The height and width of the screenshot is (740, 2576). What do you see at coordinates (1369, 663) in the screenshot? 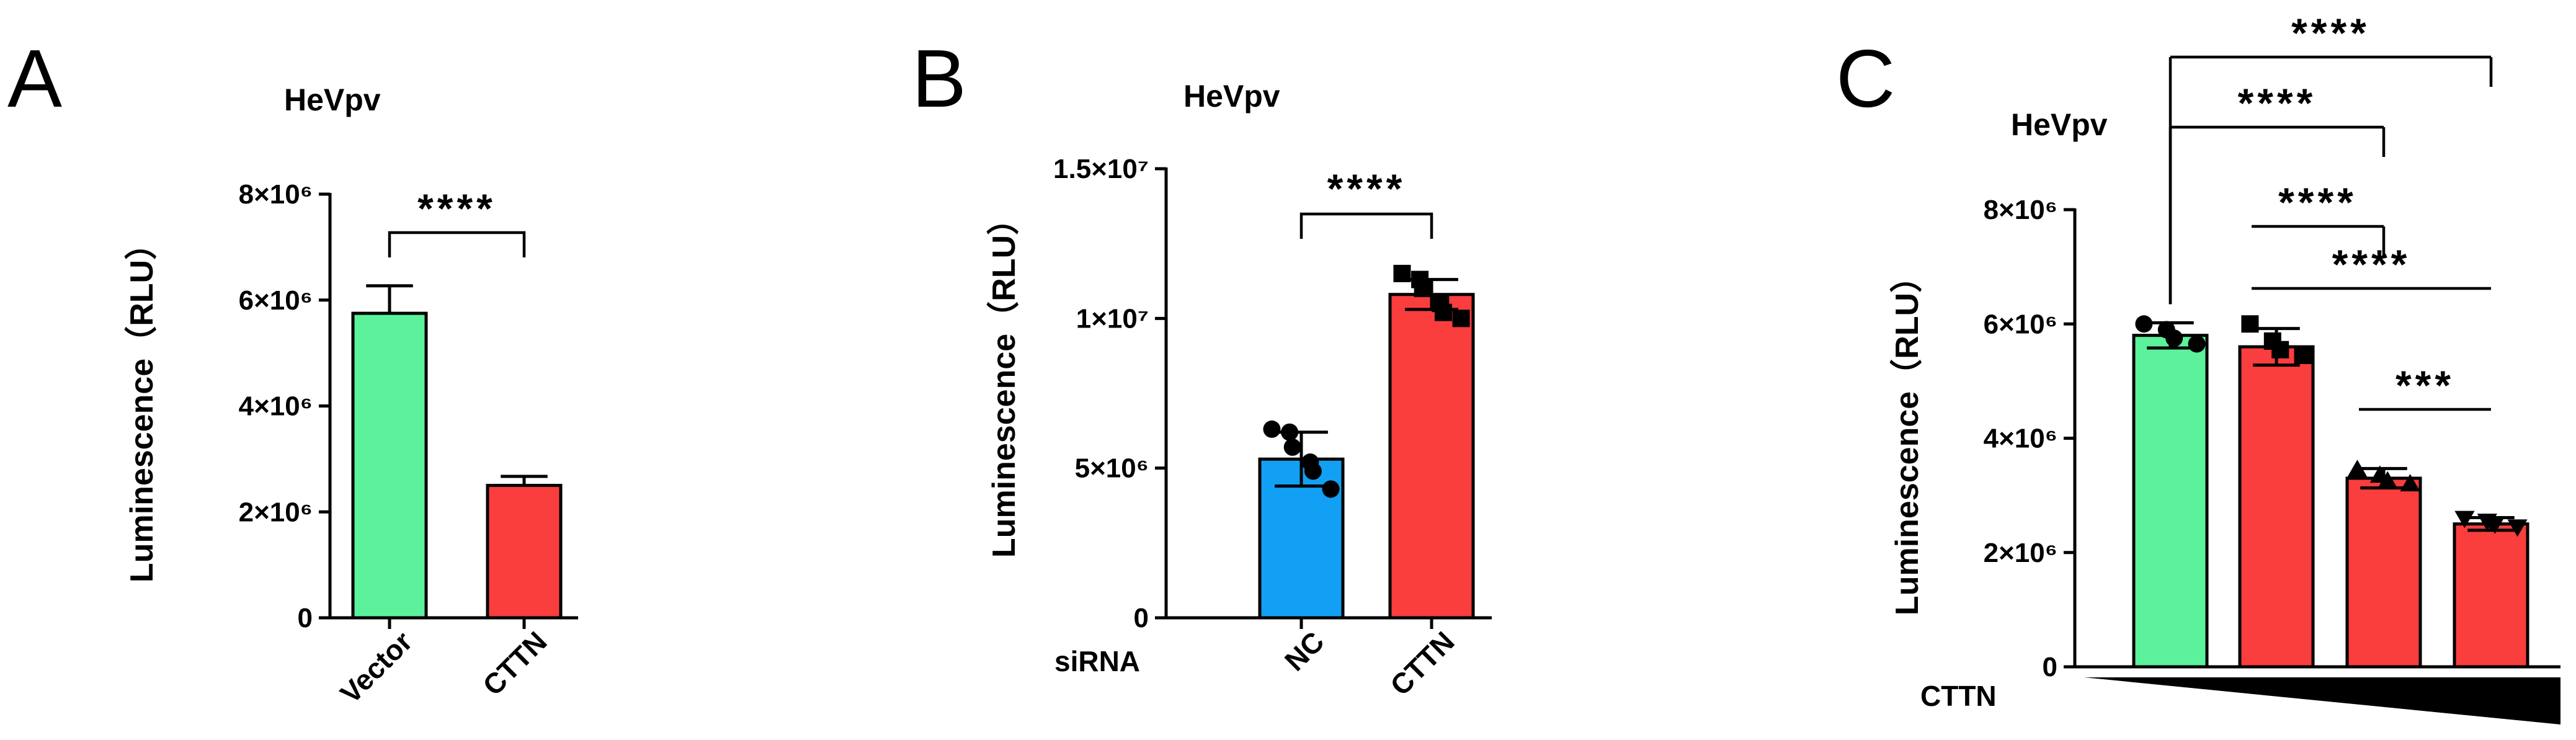
I see `panel-b-category-labels: NC CTTN` at bounding box center [1369, 663].